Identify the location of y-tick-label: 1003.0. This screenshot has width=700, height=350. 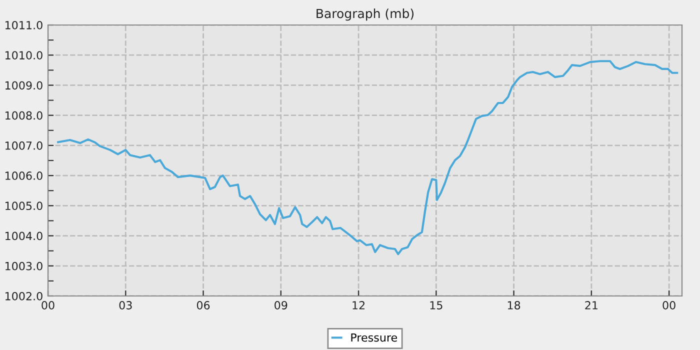
(23, 266).